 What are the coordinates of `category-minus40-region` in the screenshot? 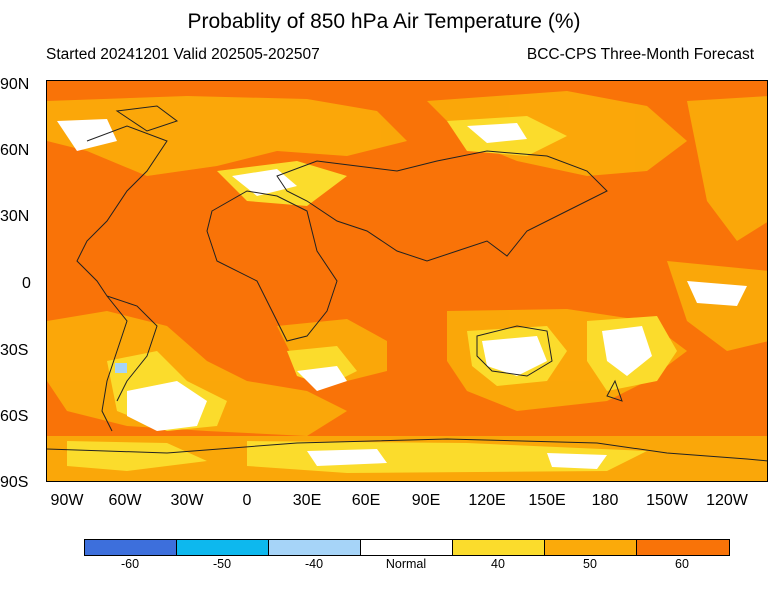 It's located at (121, 368).